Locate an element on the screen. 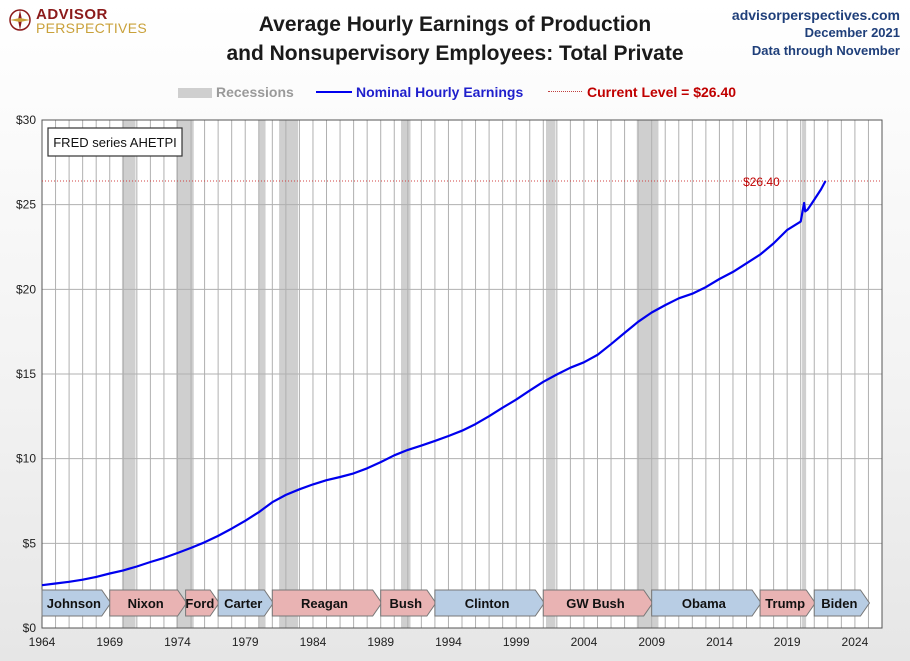  y-tick-label: $5 is located at coordinates (30, 543).